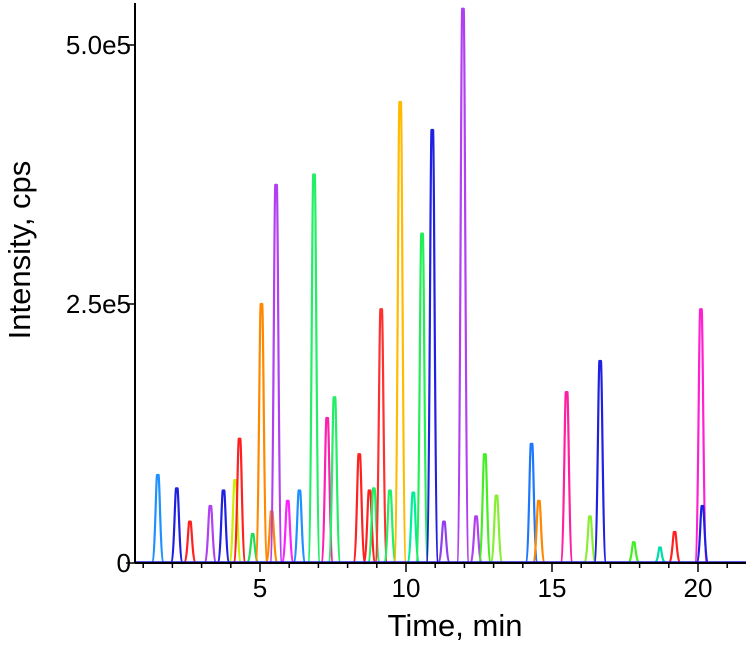 The width and height of the screenshot is (750, 645). I want to click on x-tick-label: 15, so click(552, 588).